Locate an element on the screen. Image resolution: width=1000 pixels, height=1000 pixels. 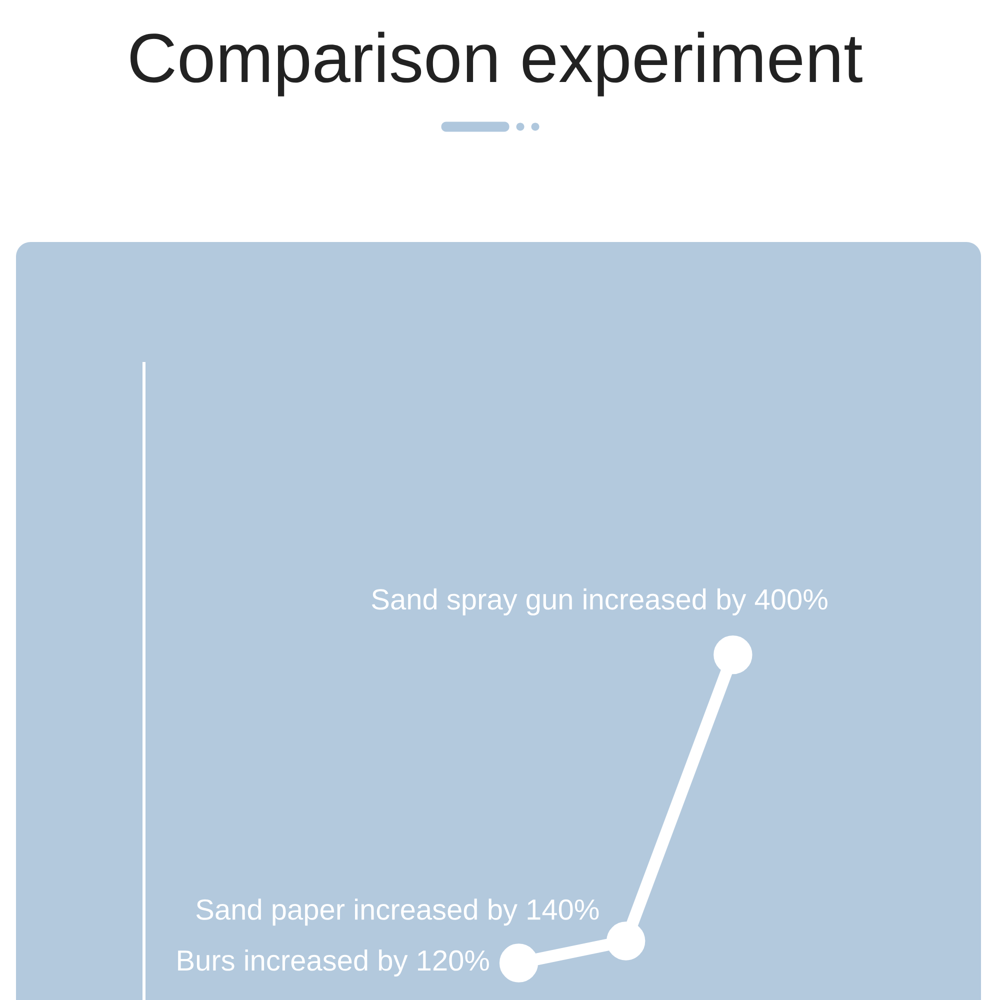
chart-title: Comparison experiment is located at coordinates (496, 64).